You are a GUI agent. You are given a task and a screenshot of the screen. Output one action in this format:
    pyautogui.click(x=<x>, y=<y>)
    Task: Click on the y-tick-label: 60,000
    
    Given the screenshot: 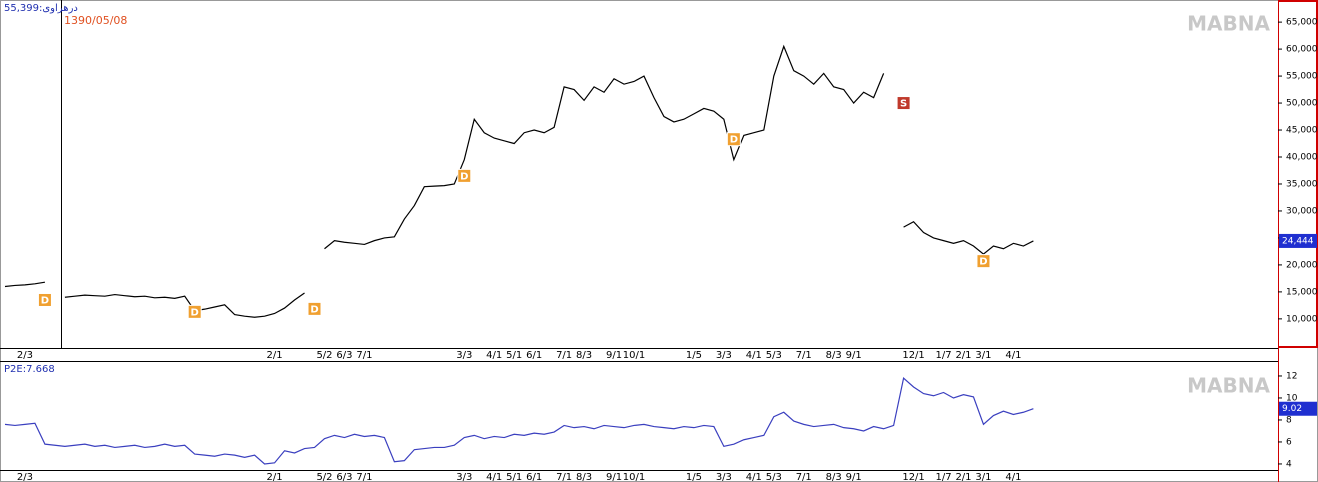 What is the action you would take?
    pyautogui.click(x=1302, y=50)
    